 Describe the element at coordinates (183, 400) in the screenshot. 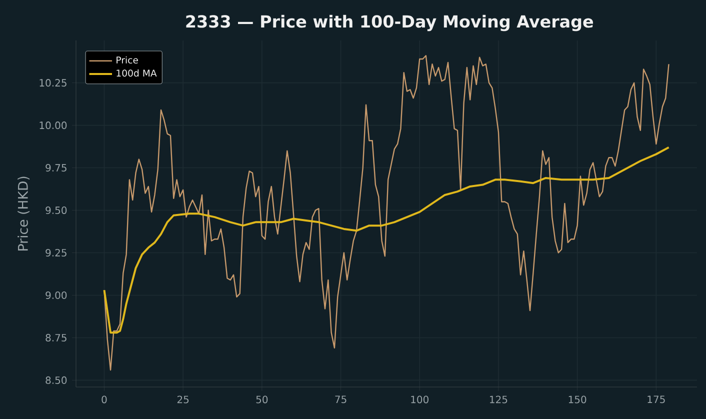

I see `x-tick-label: 25` at that location.